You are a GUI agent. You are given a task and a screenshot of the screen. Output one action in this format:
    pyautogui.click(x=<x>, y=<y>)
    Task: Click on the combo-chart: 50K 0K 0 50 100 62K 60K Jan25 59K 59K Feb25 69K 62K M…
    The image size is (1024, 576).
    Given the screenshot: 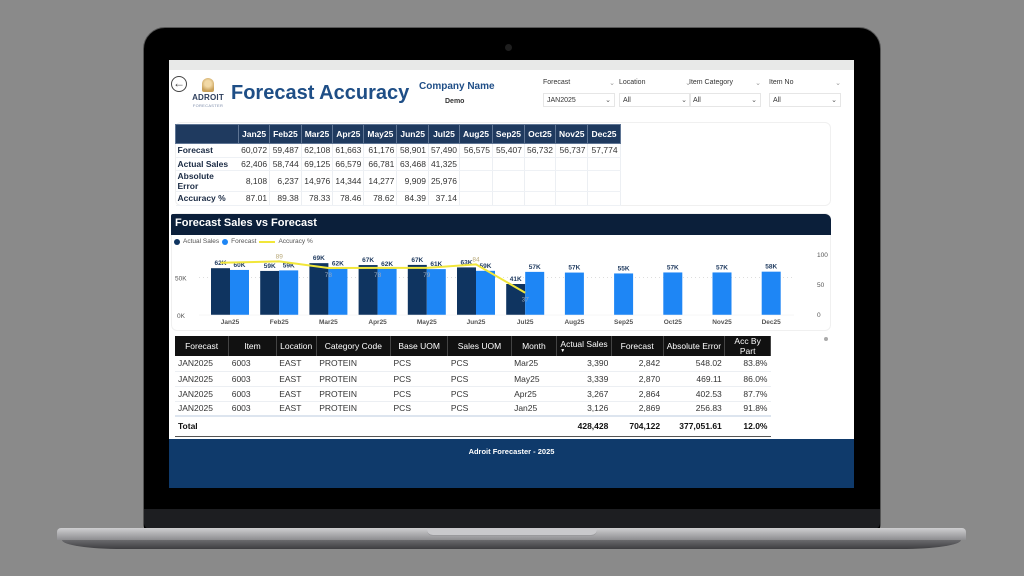 What is the action you would take?
    pyautogui.click(x=501, y=287)
    